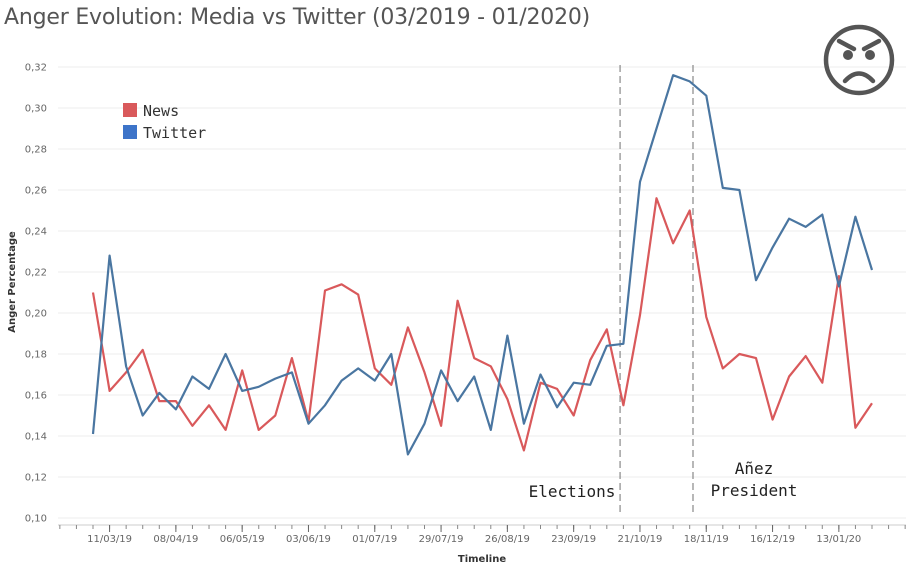 The image size is (917, 571). I want to click on x-tick-label: 01/07/19, so click(374, 539).